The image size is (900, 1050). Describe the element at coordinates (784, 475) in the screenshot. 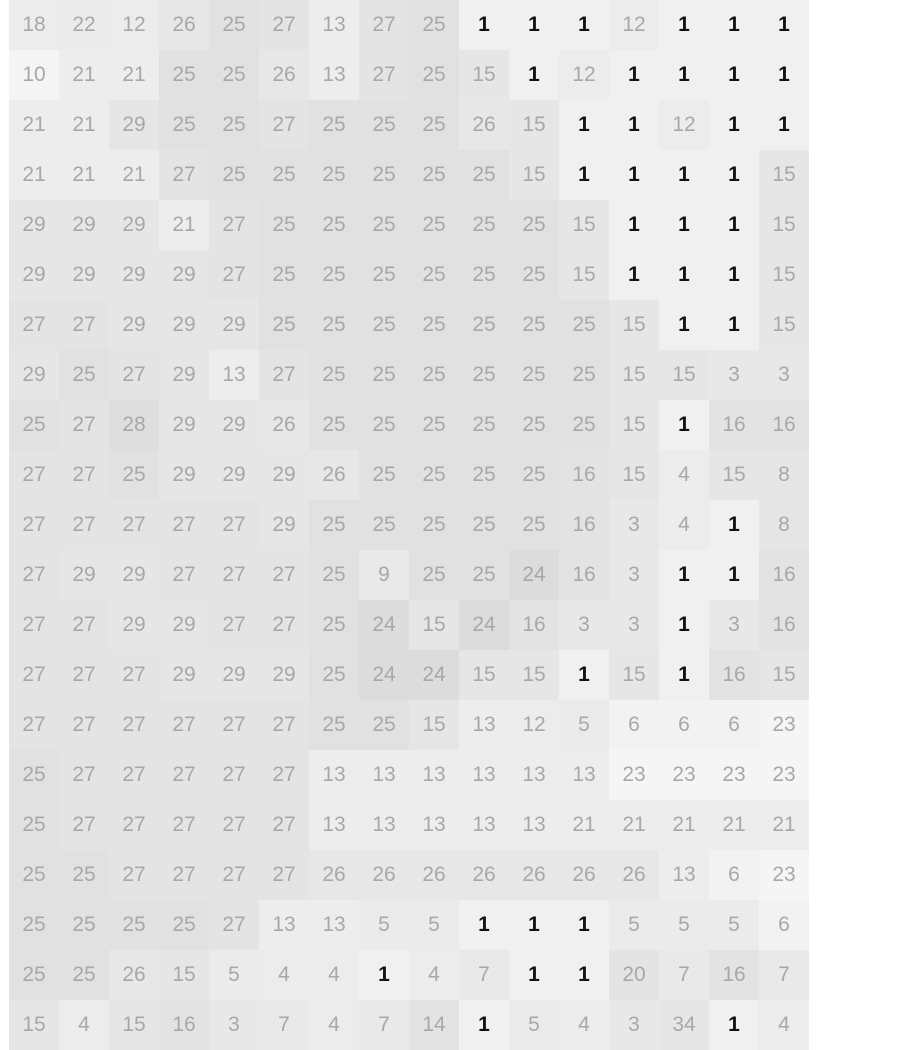

I see `grid-cell: 8` at that location.